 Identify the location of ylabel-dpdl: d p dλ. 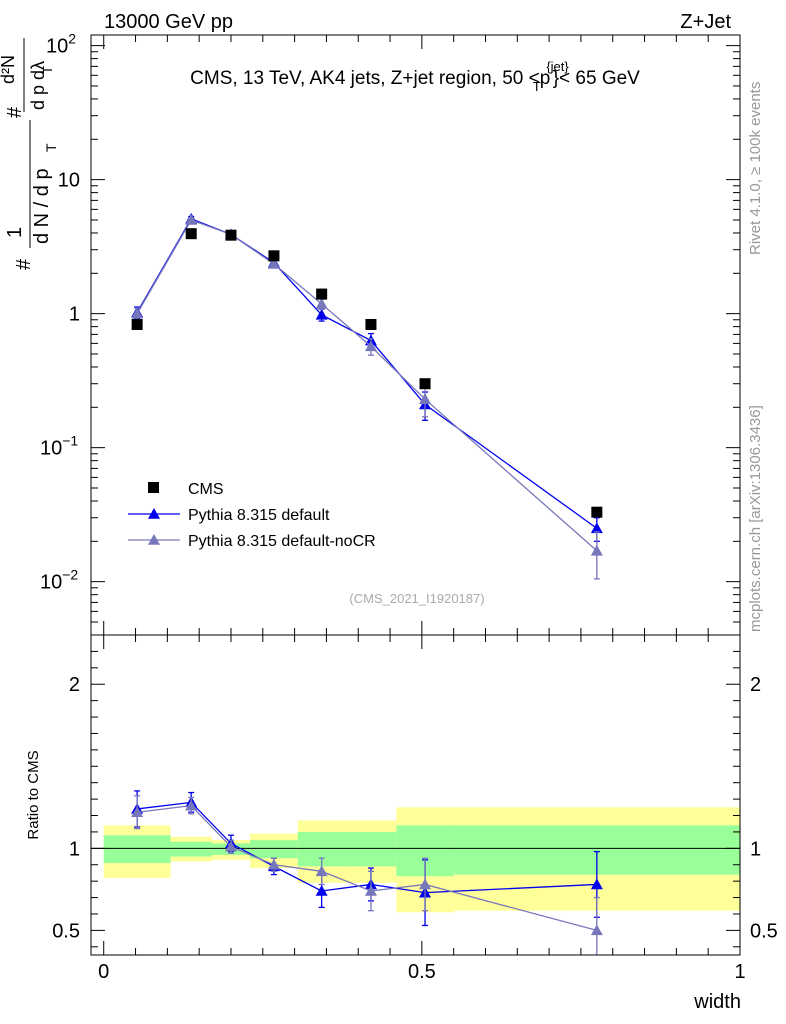
(38, 85).